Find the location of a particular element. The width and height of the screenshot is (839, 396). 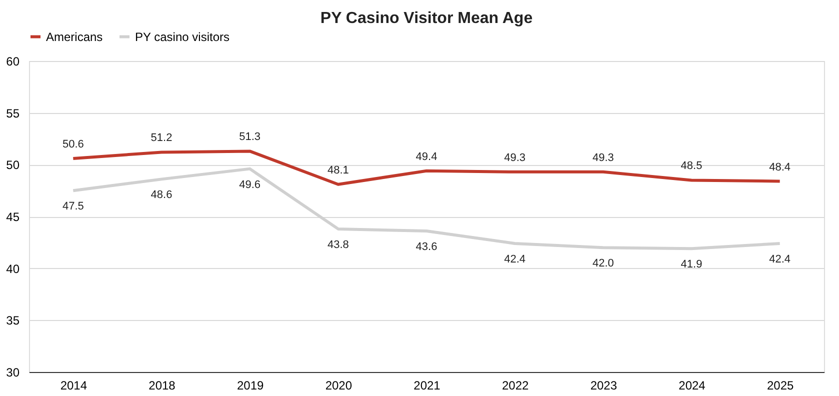

y-tick-label: 50 is located at coordinates (13, 165).